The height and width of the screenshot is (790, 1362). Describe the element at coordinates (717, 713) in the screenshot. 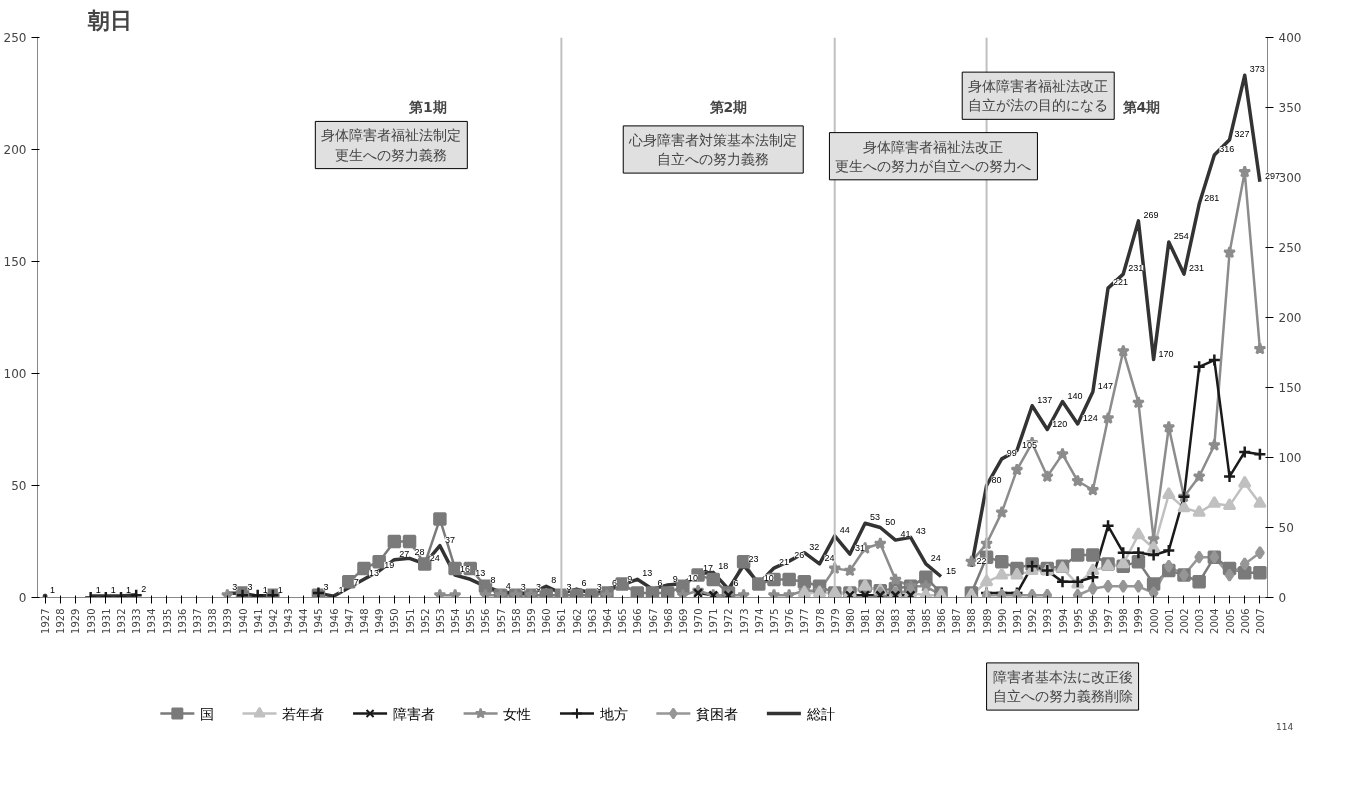

I see `legend-label: 貧困者` at that location.